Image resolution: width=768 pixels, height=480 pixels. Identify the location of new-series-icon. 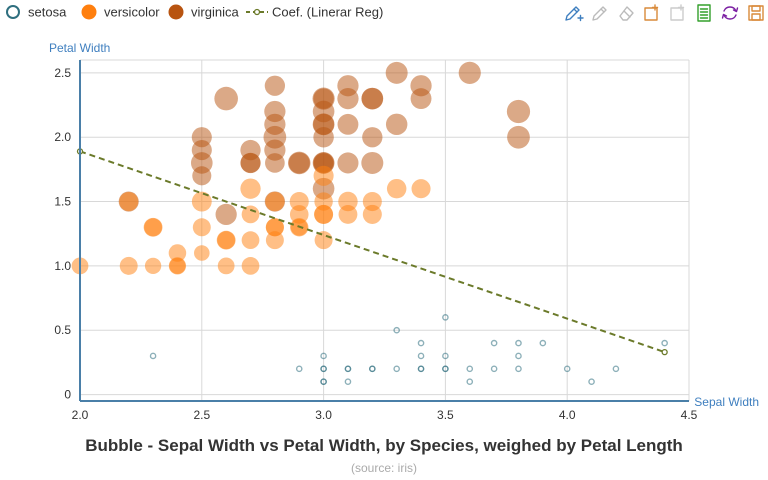
(651, 12).